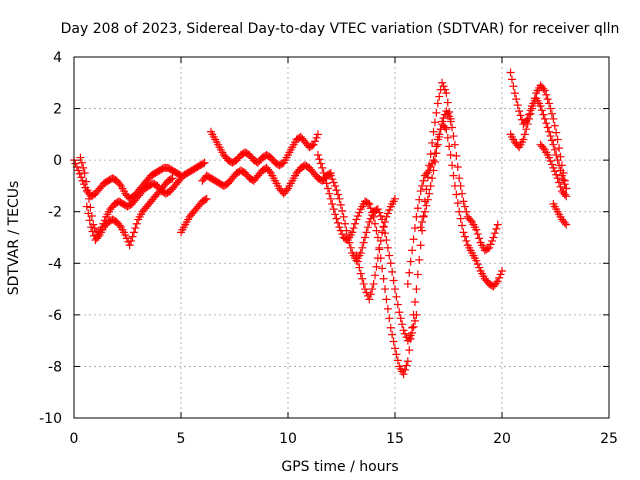  I want to click on x-tick-label: 15, so click(395, 439).